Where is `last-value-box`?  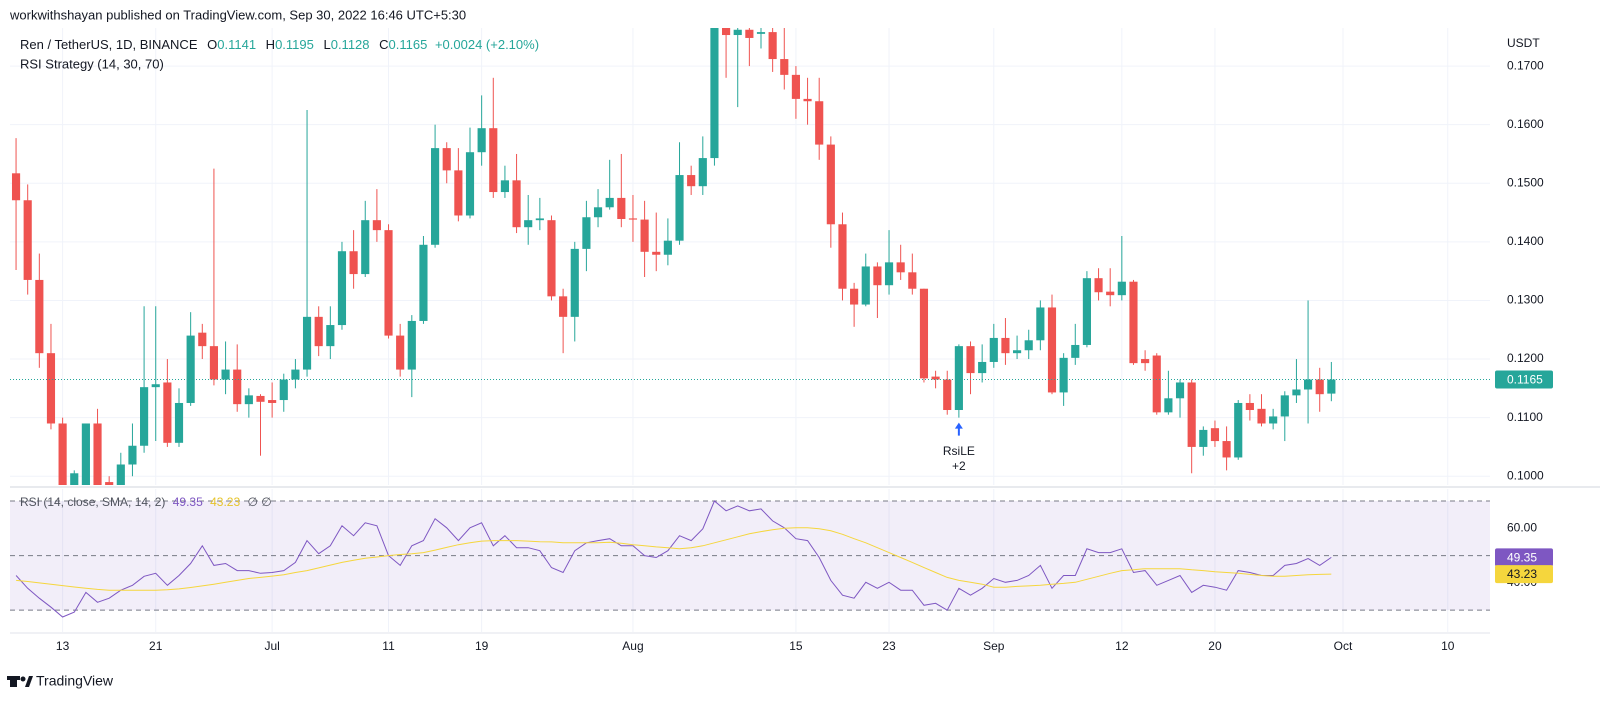 last-value-box is located at coordinates (1524, 574).